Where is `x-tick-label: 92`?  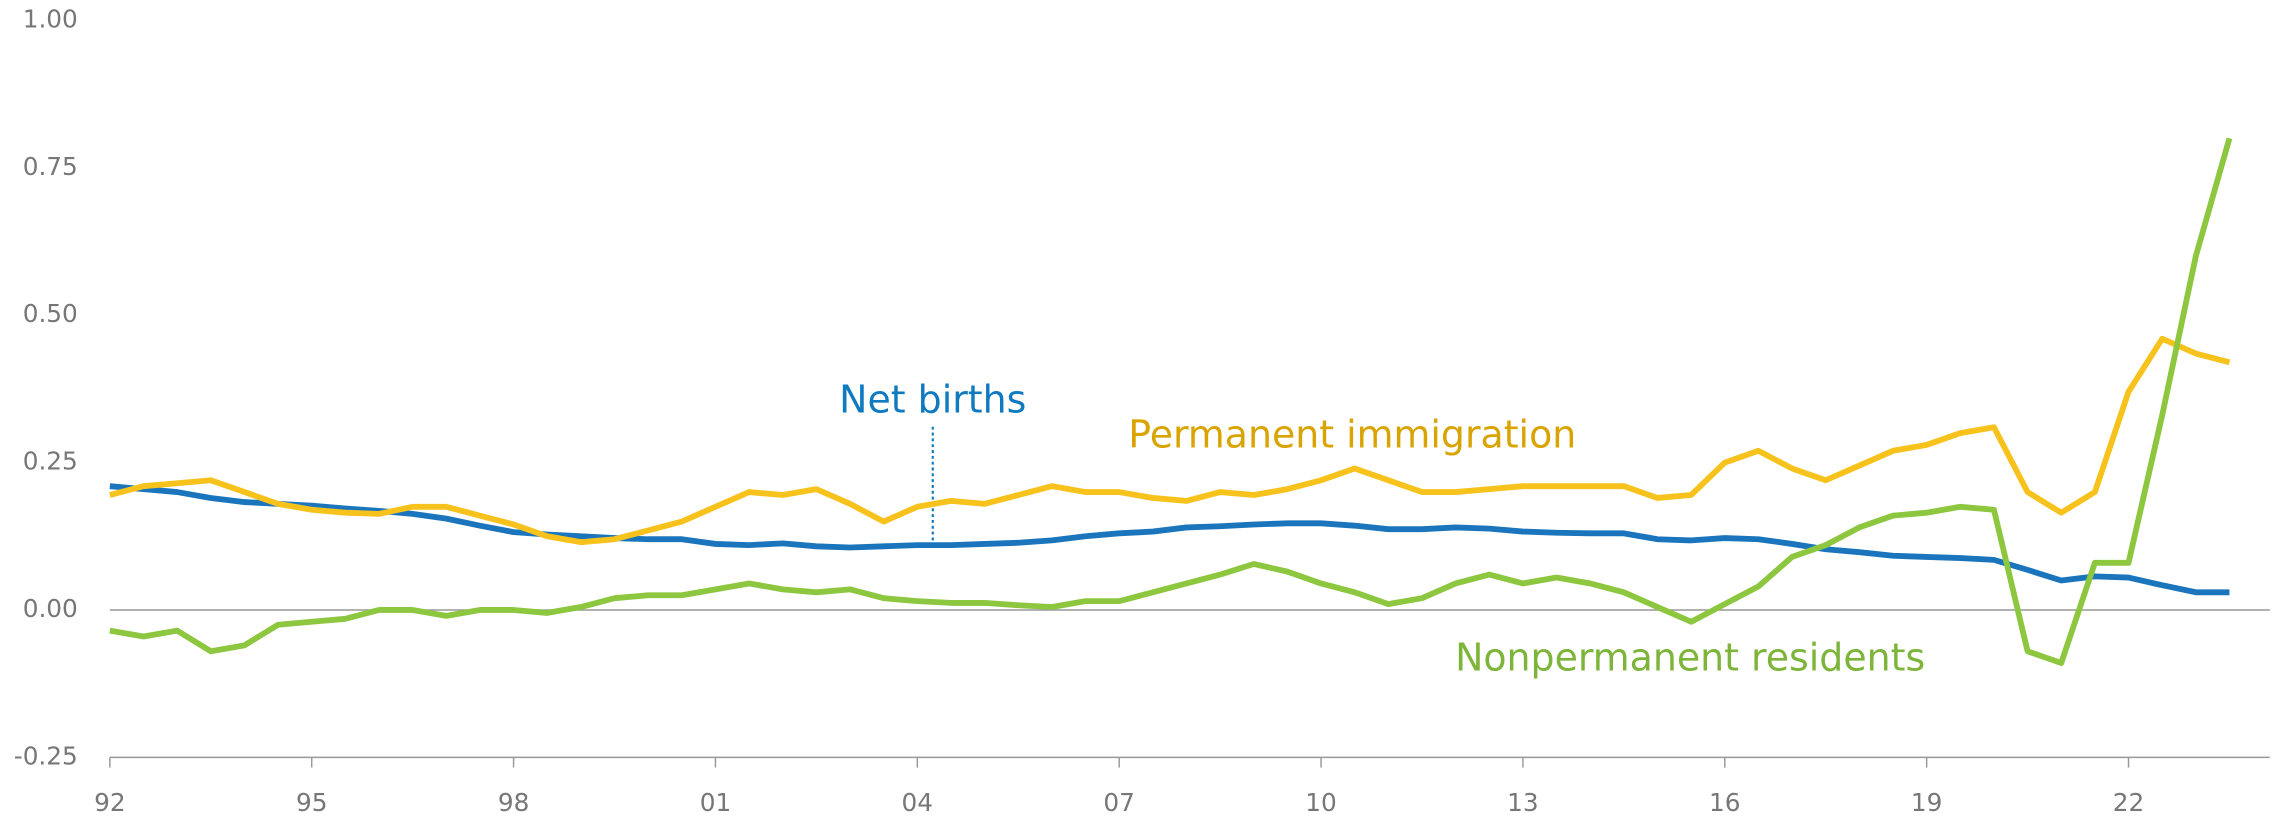 x-tick-label: 92 is located at coordinates (110, 802).